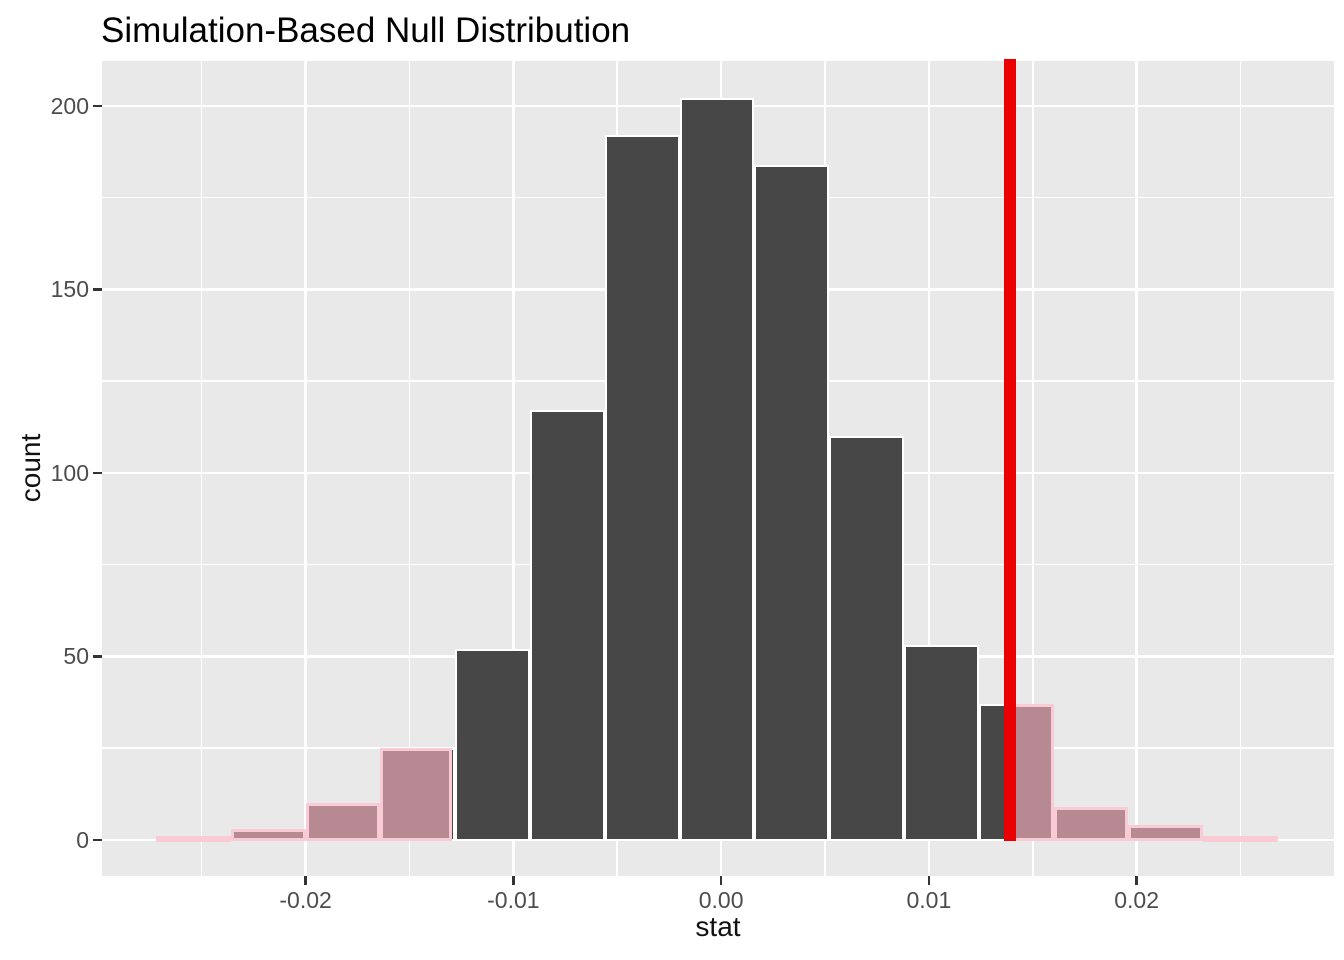 The width and height of the screenshot is (1344, 960). What do you see at coordinates (69, 105) in the screenshot?
I see `y-tick-label: 200` at bounding box center [69, 105].